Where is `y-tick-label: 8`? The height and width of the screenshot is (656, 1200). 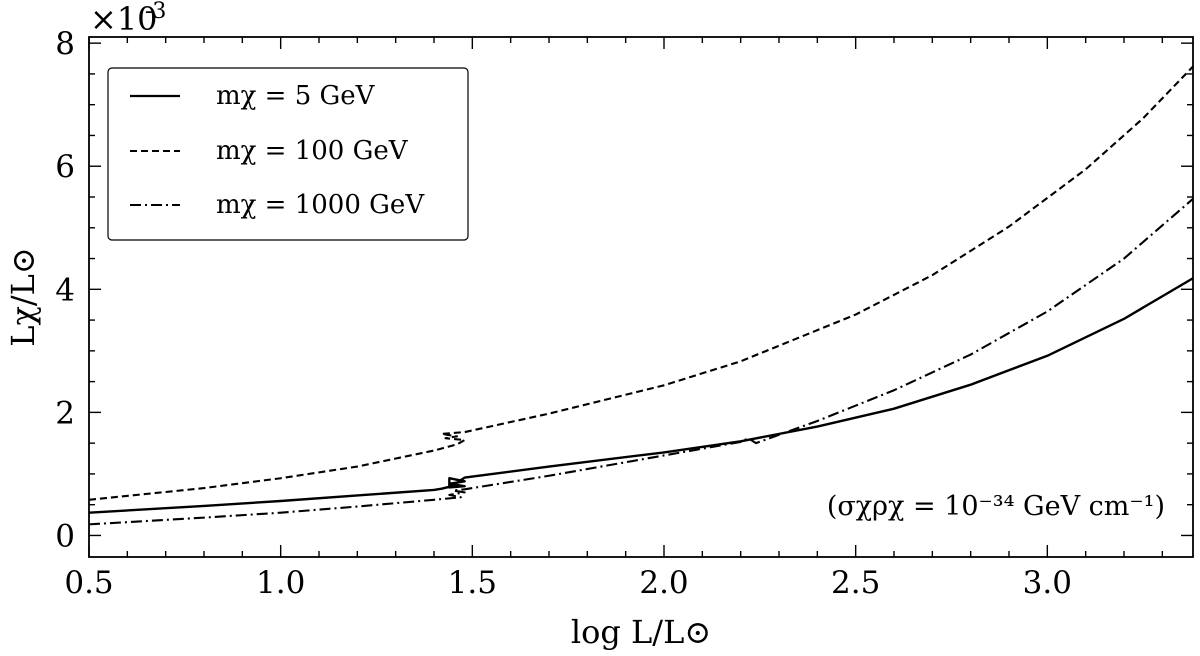 y-tick-label: 8 is located at coordinates (65, 44).